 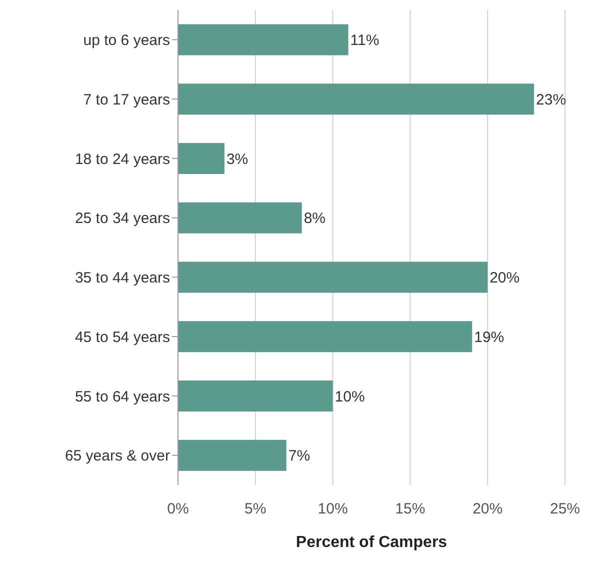 I want to click on x-tick-label: 15%, so click(x=410, y=509).